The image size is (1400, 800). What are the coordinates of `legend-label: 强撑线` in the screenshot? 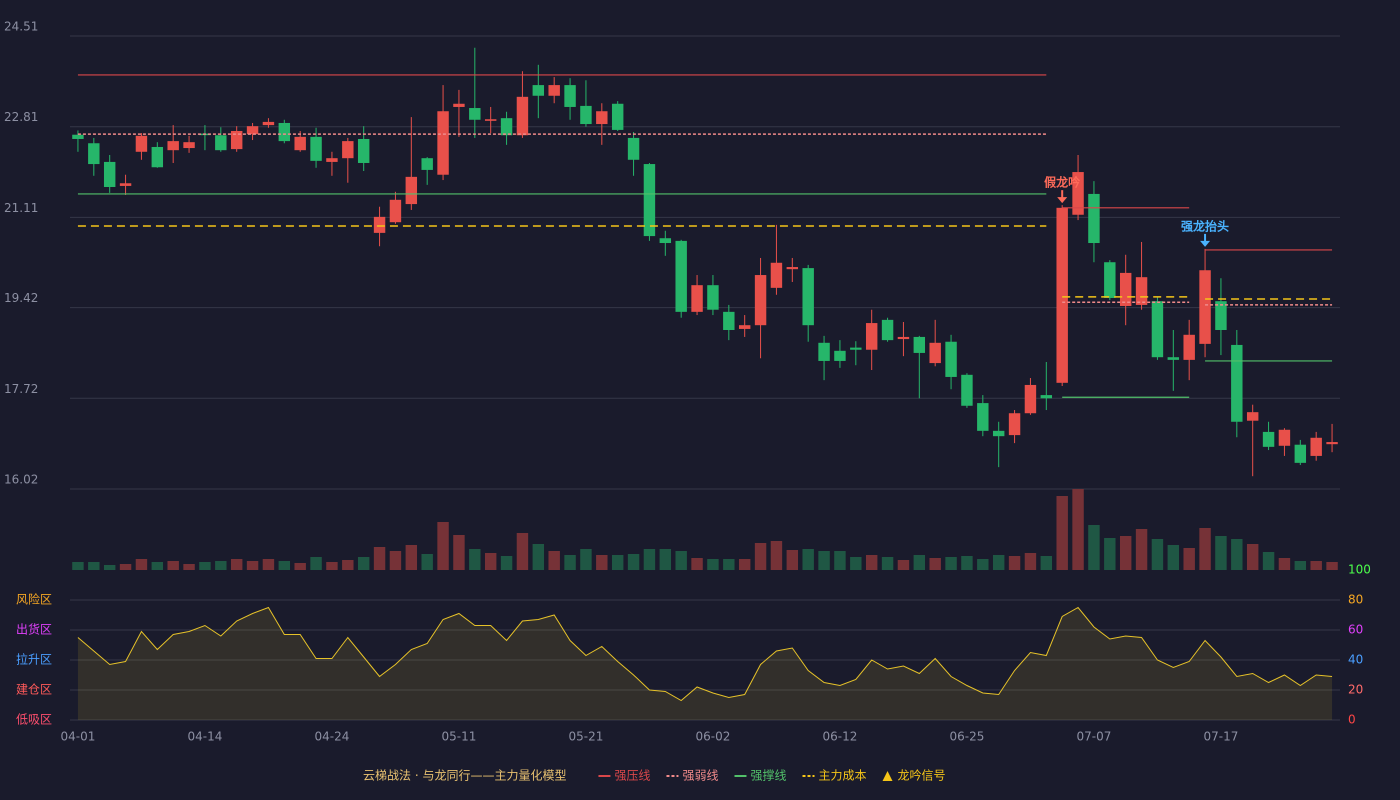 It's located at (768, 775).